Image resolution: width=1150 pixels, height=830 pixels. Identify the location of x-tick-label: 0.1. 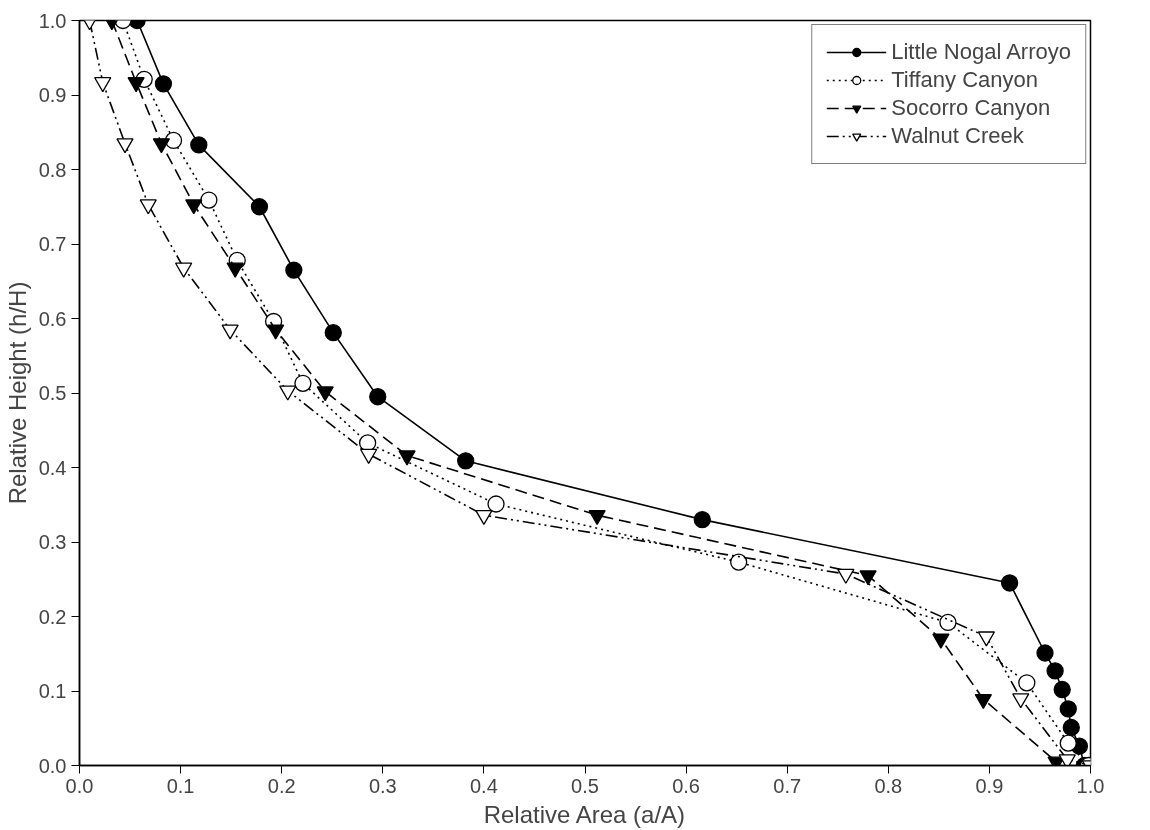
(180, 785).